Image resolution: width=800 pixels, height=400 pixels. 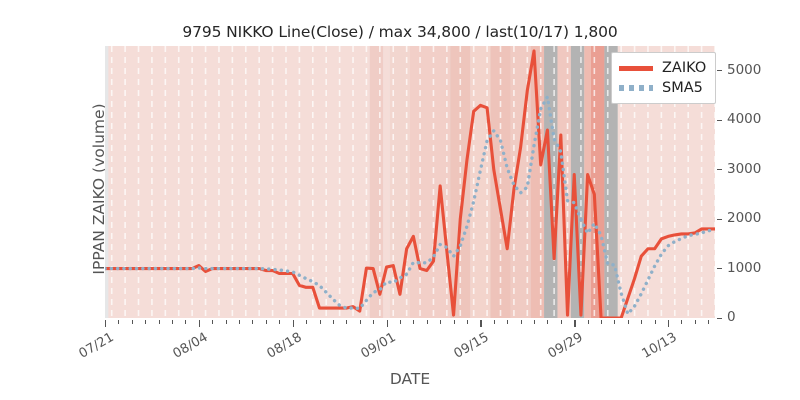 I want to click on y-tick-label: 3000, so click(x=744, y=168).